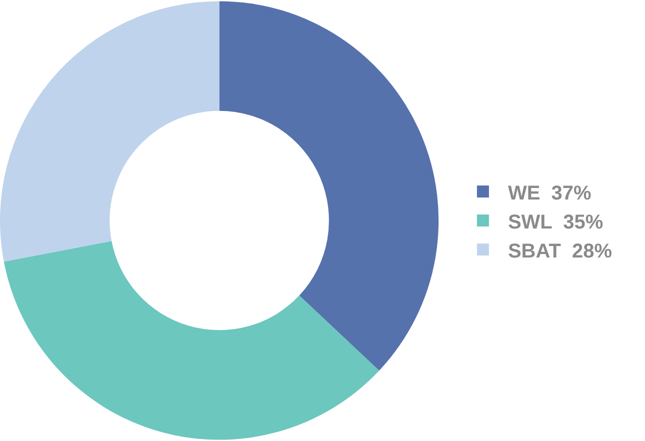  I want to click on legend-label: SBAT 28%, so click(560, 251).